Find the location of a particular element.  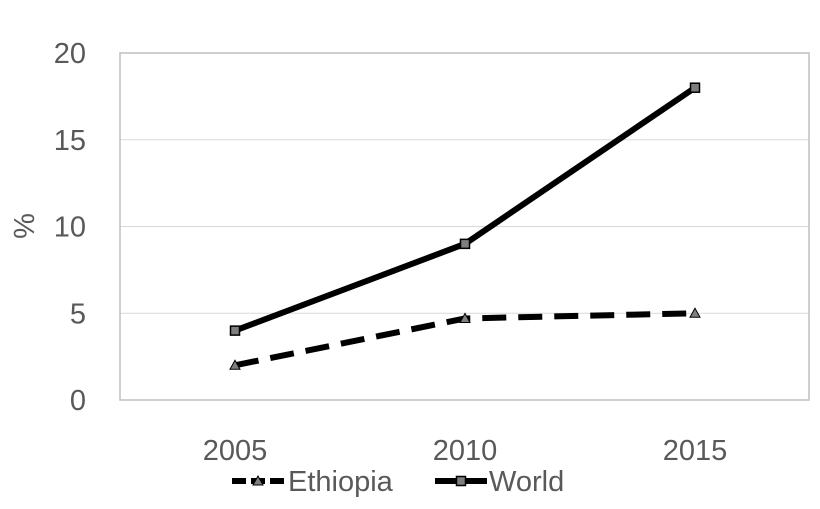

x-tick-label: 2005 is located at coordinates (235, 451).